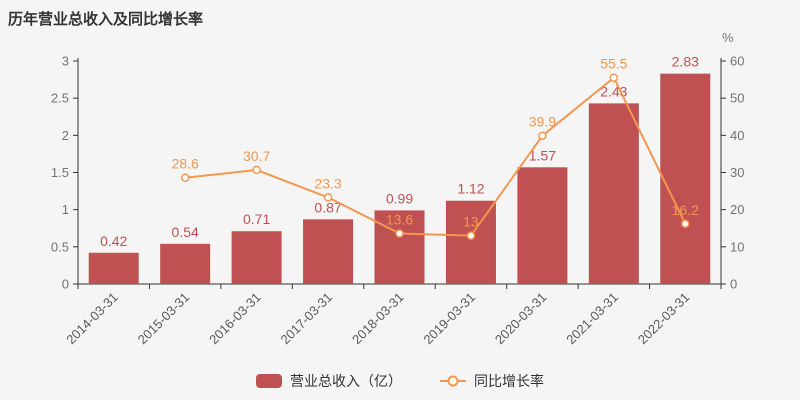 Image resolution: width=800 pixels, height=400 pixels. I want to click on y-axis-left-tick-label: 1.5, so click(60, 172).